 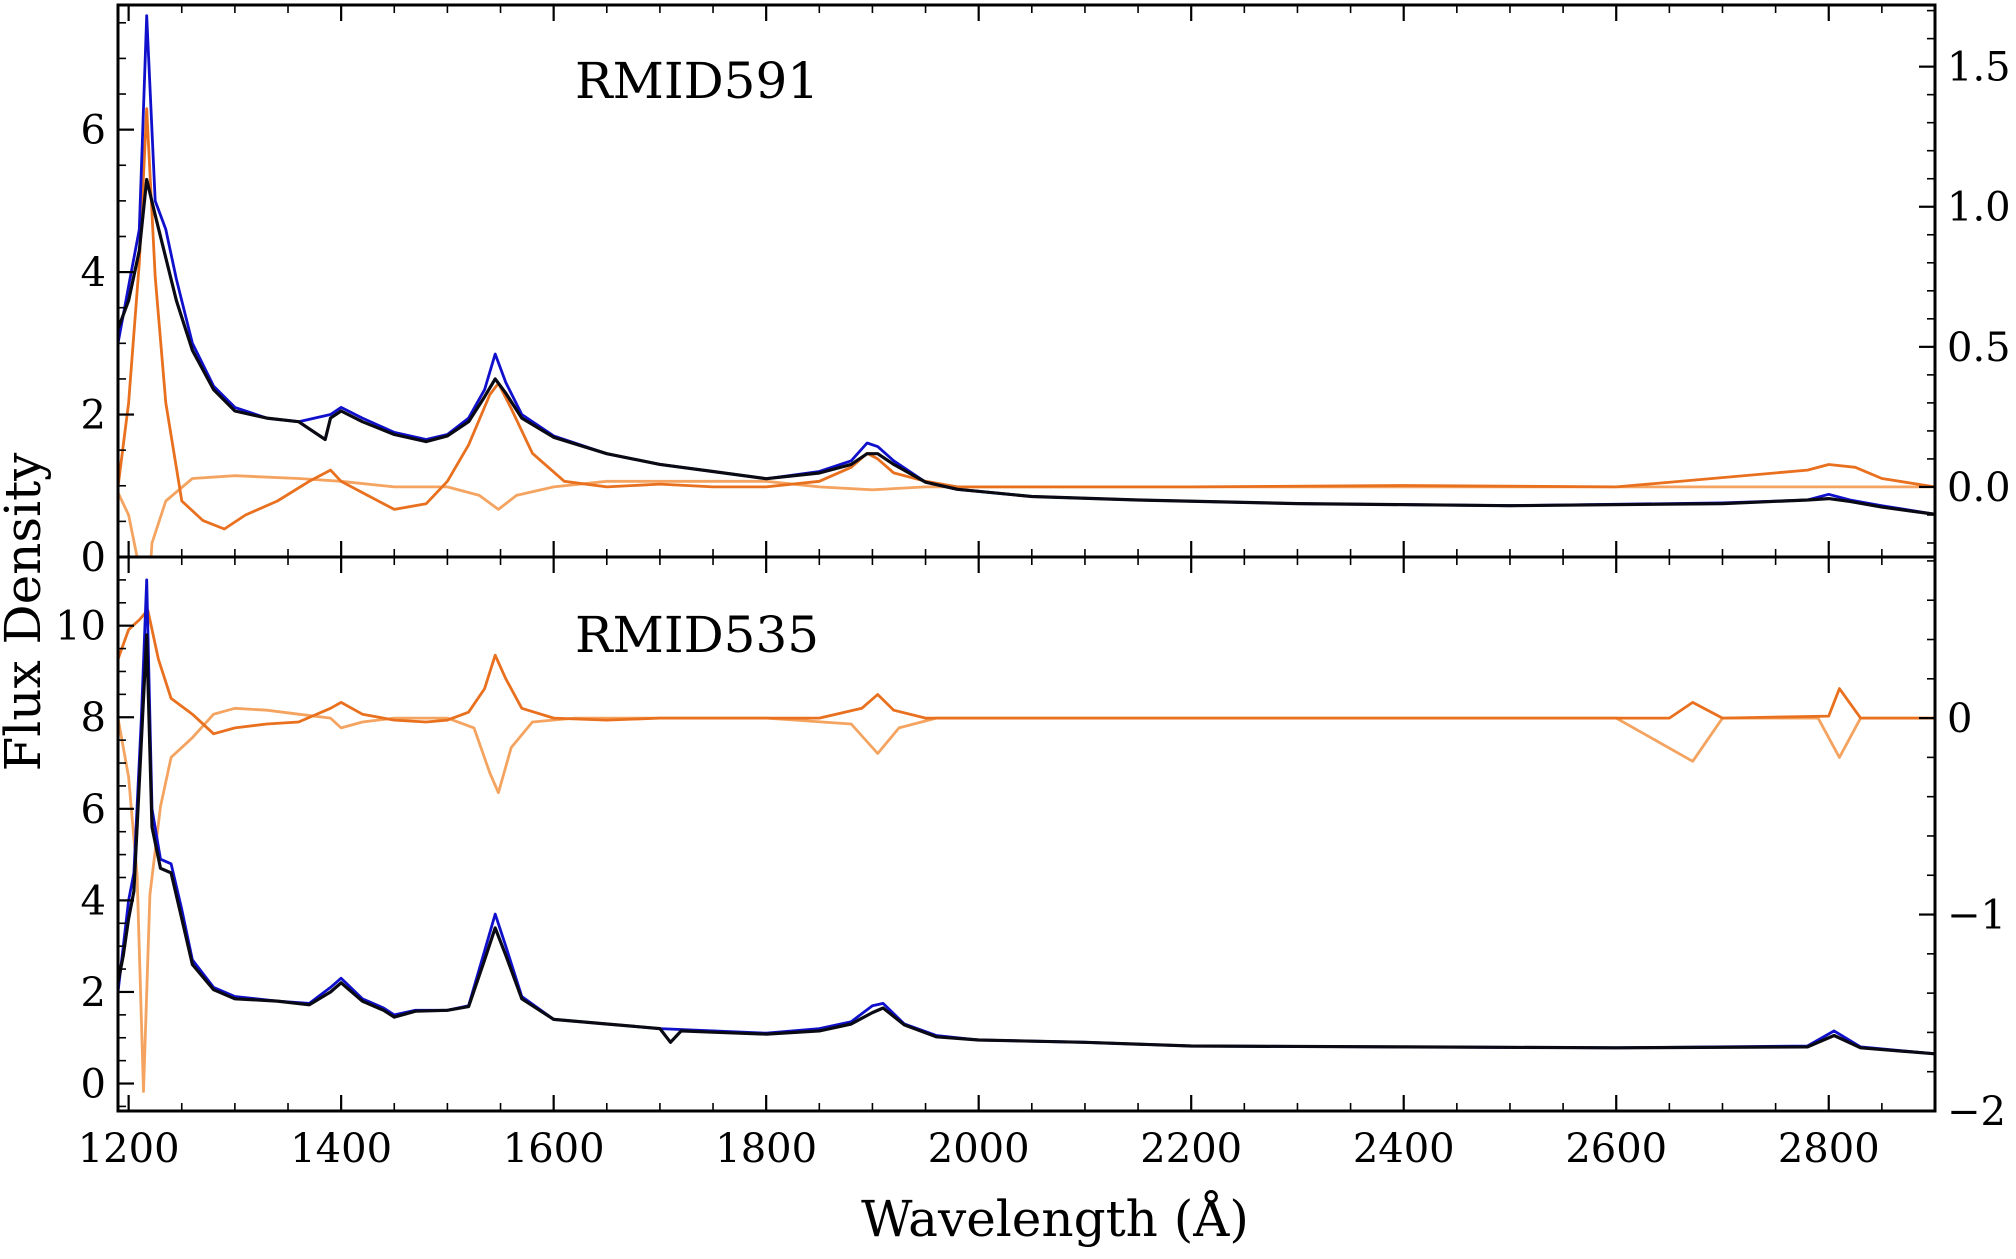 What do you see at coordinates (697, 635) in the screenshot?
I see `panel-title-bottom: RMID535` at bounding box center [697, 635].